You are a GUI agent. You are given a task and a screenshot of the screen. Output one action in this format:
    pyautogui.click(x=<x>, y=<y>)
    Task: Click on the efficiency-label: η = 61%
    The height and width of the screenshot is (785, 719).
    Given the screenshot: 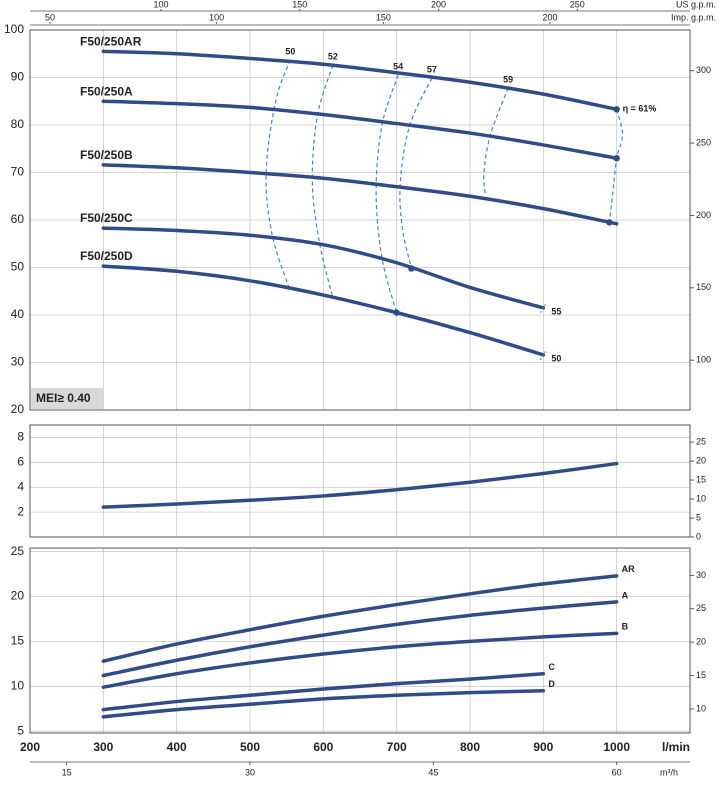 What is the action you would take?
    pyautogui.click(x=640, y=109)
    